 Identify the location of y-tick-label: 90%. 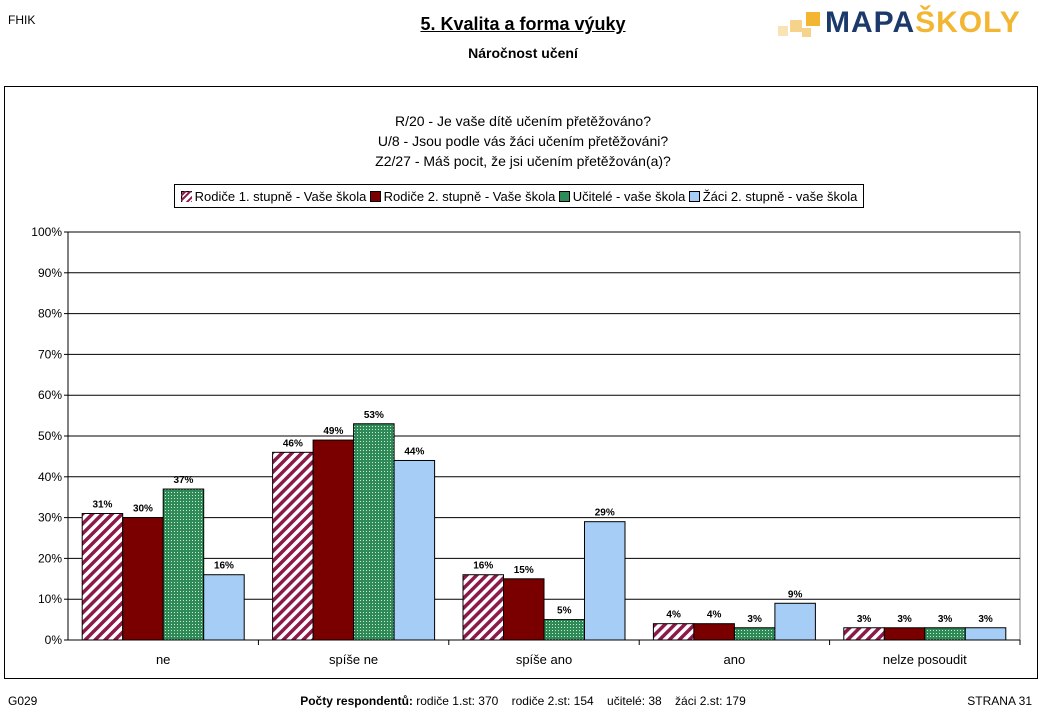
(50, 273).